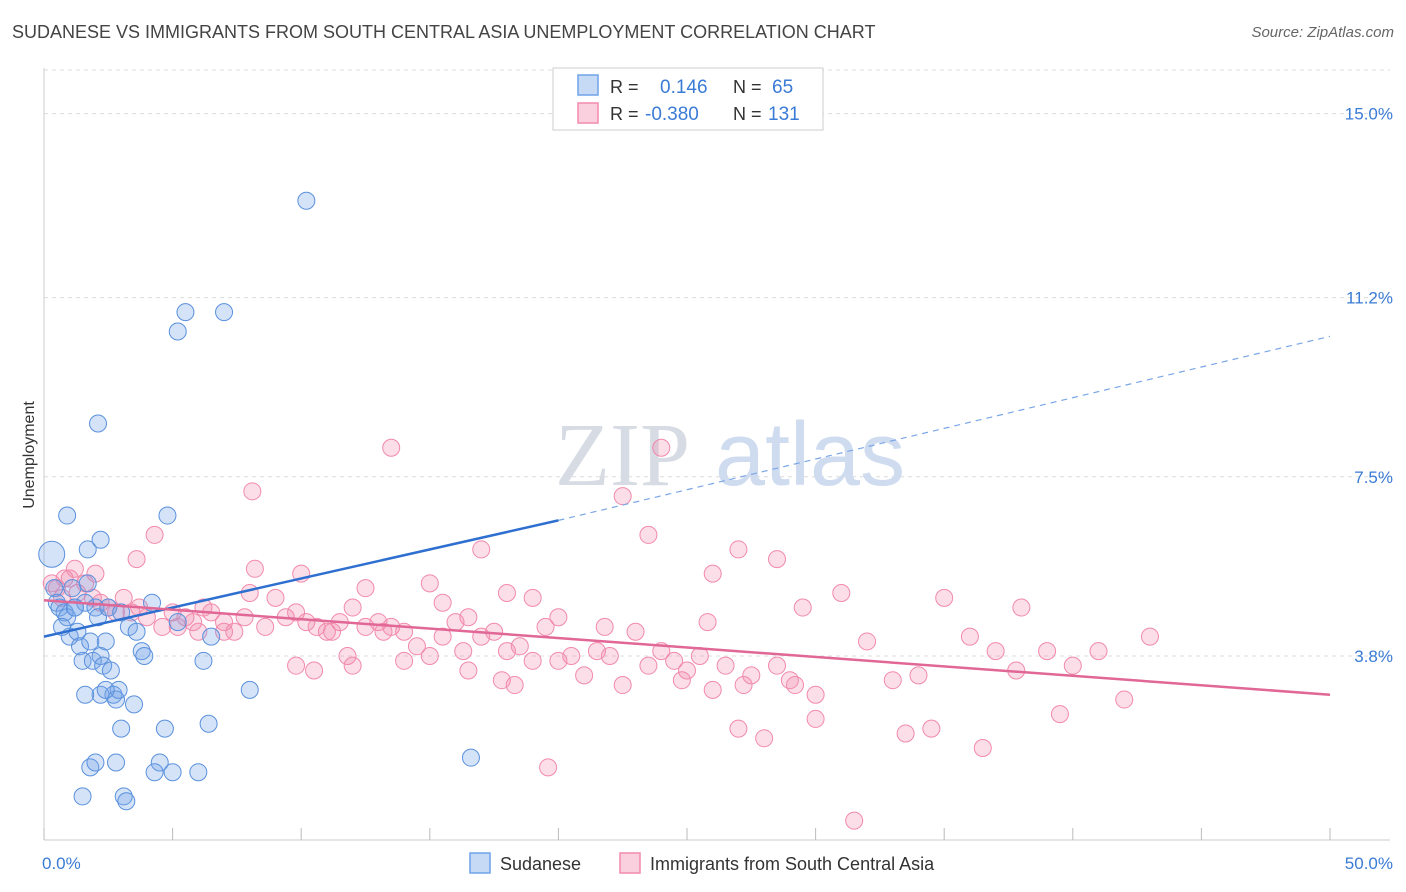 This screenshot has width=1406, height=892. Describe the element at coordinates (1369, 298) in the screenshot. I see `y-tick-label: 11.2%` at that location.